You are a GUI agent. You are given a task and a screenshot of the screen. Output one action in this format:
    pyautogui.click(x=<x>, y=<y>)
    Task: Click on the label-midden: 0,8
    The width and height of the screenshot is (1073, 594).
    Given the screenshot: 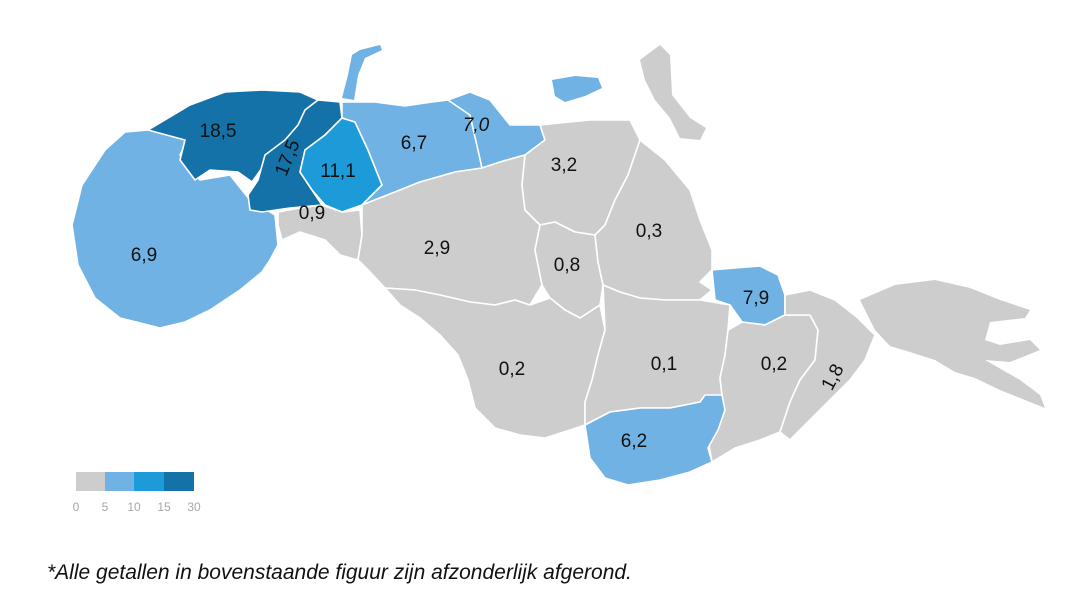 What is the action you would take?
    pyautogui.click(x=567, y=265)
    